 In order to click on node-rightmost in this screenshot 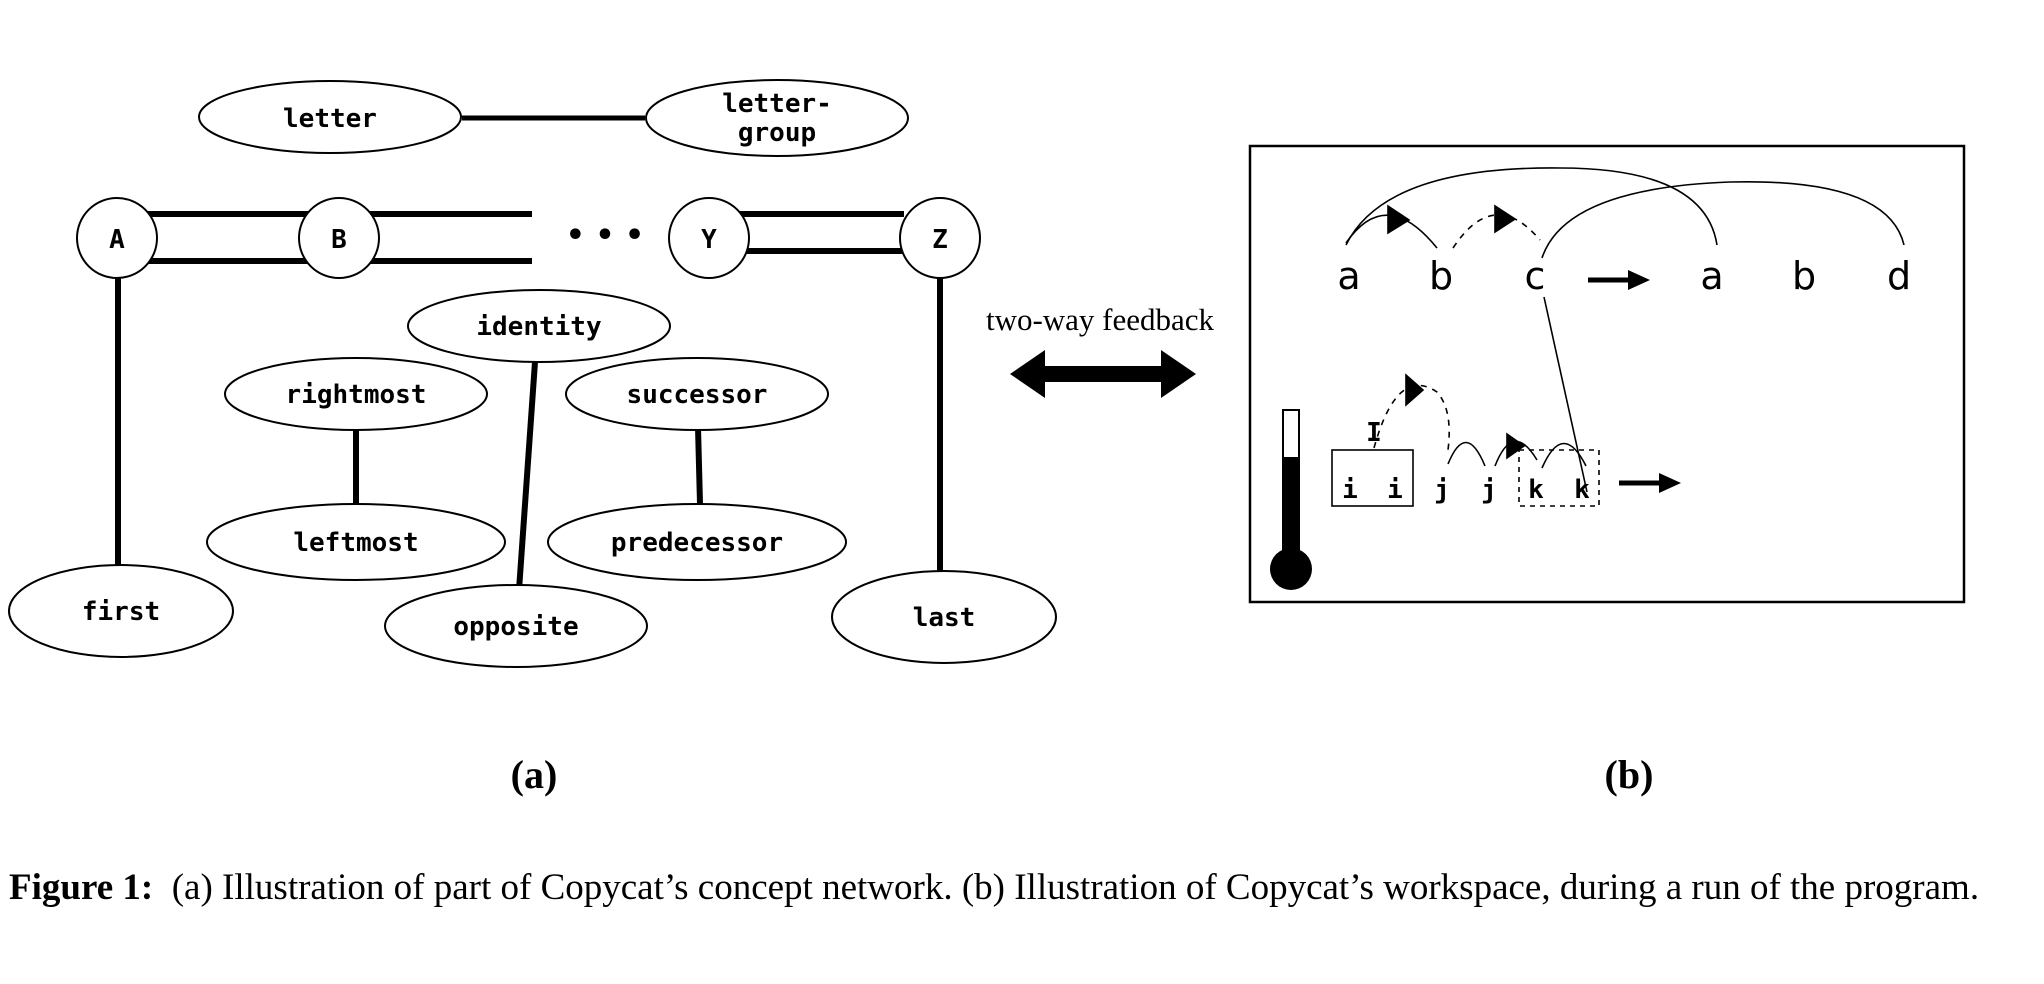, I will do `click(356, 394)`.